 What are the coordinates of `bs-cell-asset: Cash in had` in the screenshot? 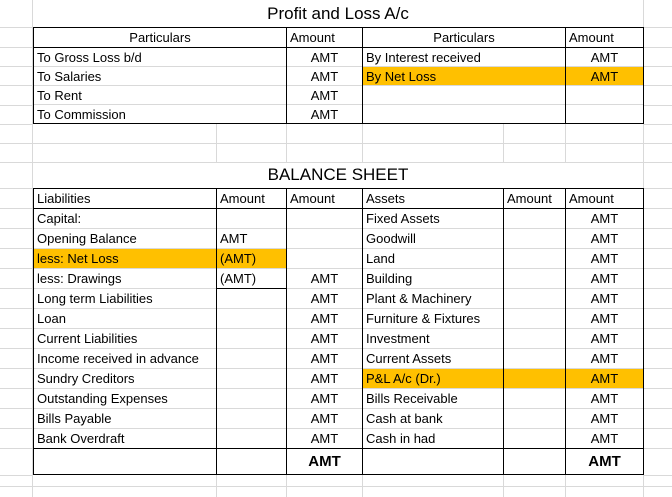 It's located at (433, 438).